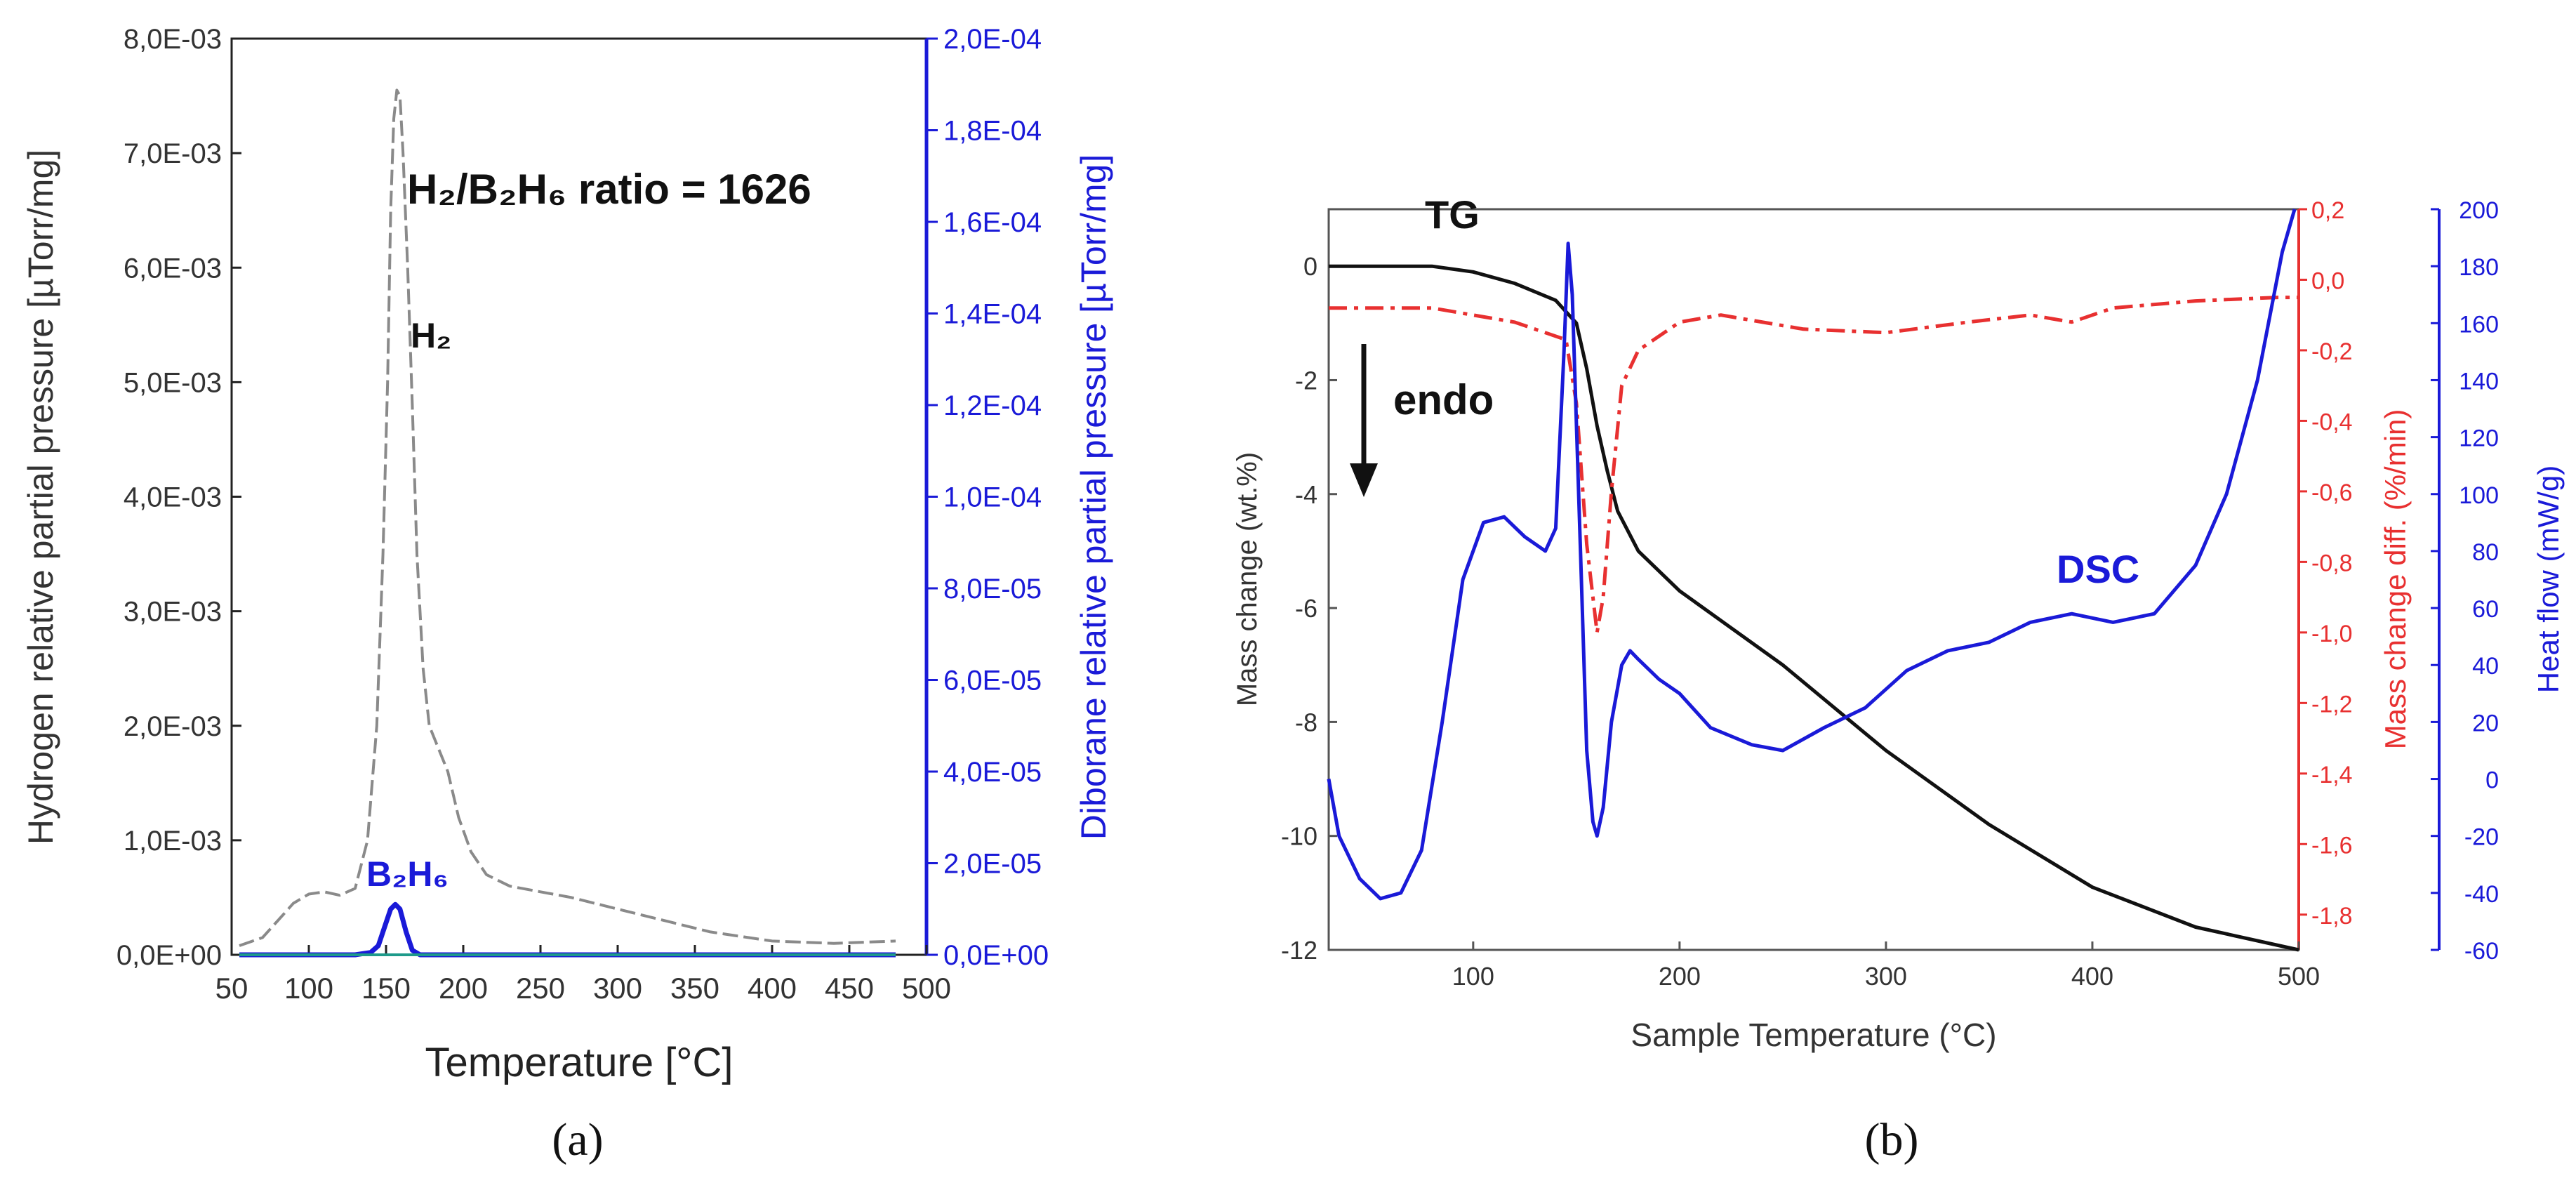  What do you see at coordinates (173, 497) in the screenshot?
I see `y-tick-label: 4,0E-03` at bounding box center [173, 497].